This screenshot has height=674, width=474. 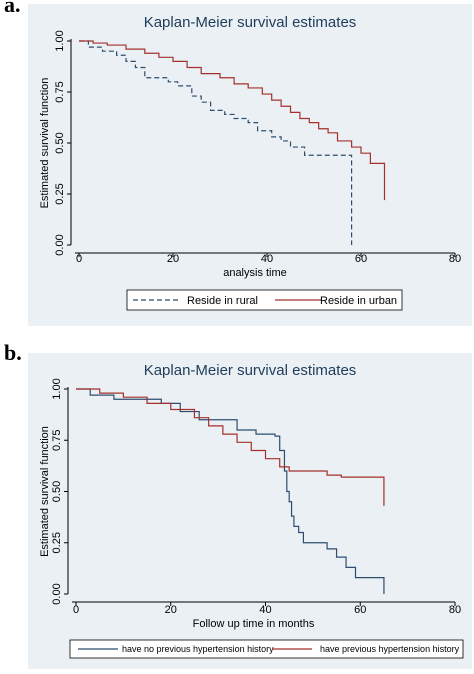 I want to click on legend-label-1: have no previous hypertension history, so click(x=198, y=649).